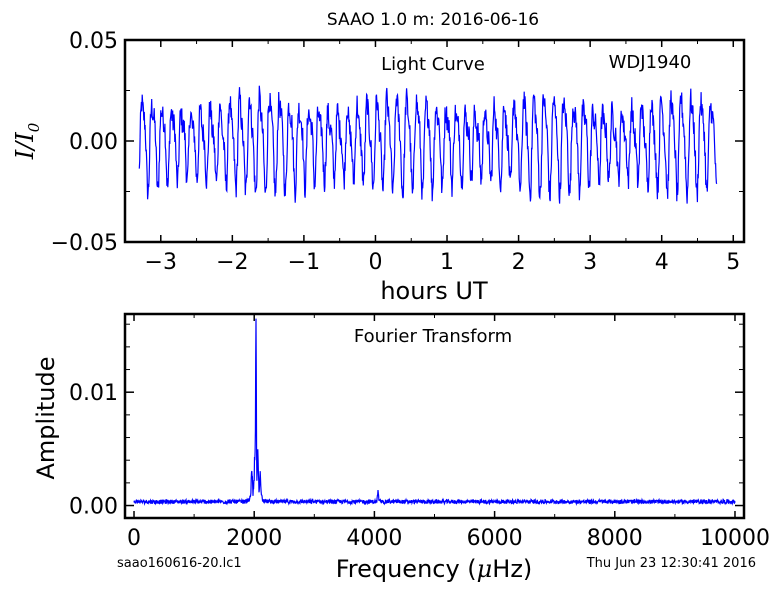 The width and height of the screenshot is (773, 593). I want to click on light-curve-xtick-label: 4, so click(662, 262).